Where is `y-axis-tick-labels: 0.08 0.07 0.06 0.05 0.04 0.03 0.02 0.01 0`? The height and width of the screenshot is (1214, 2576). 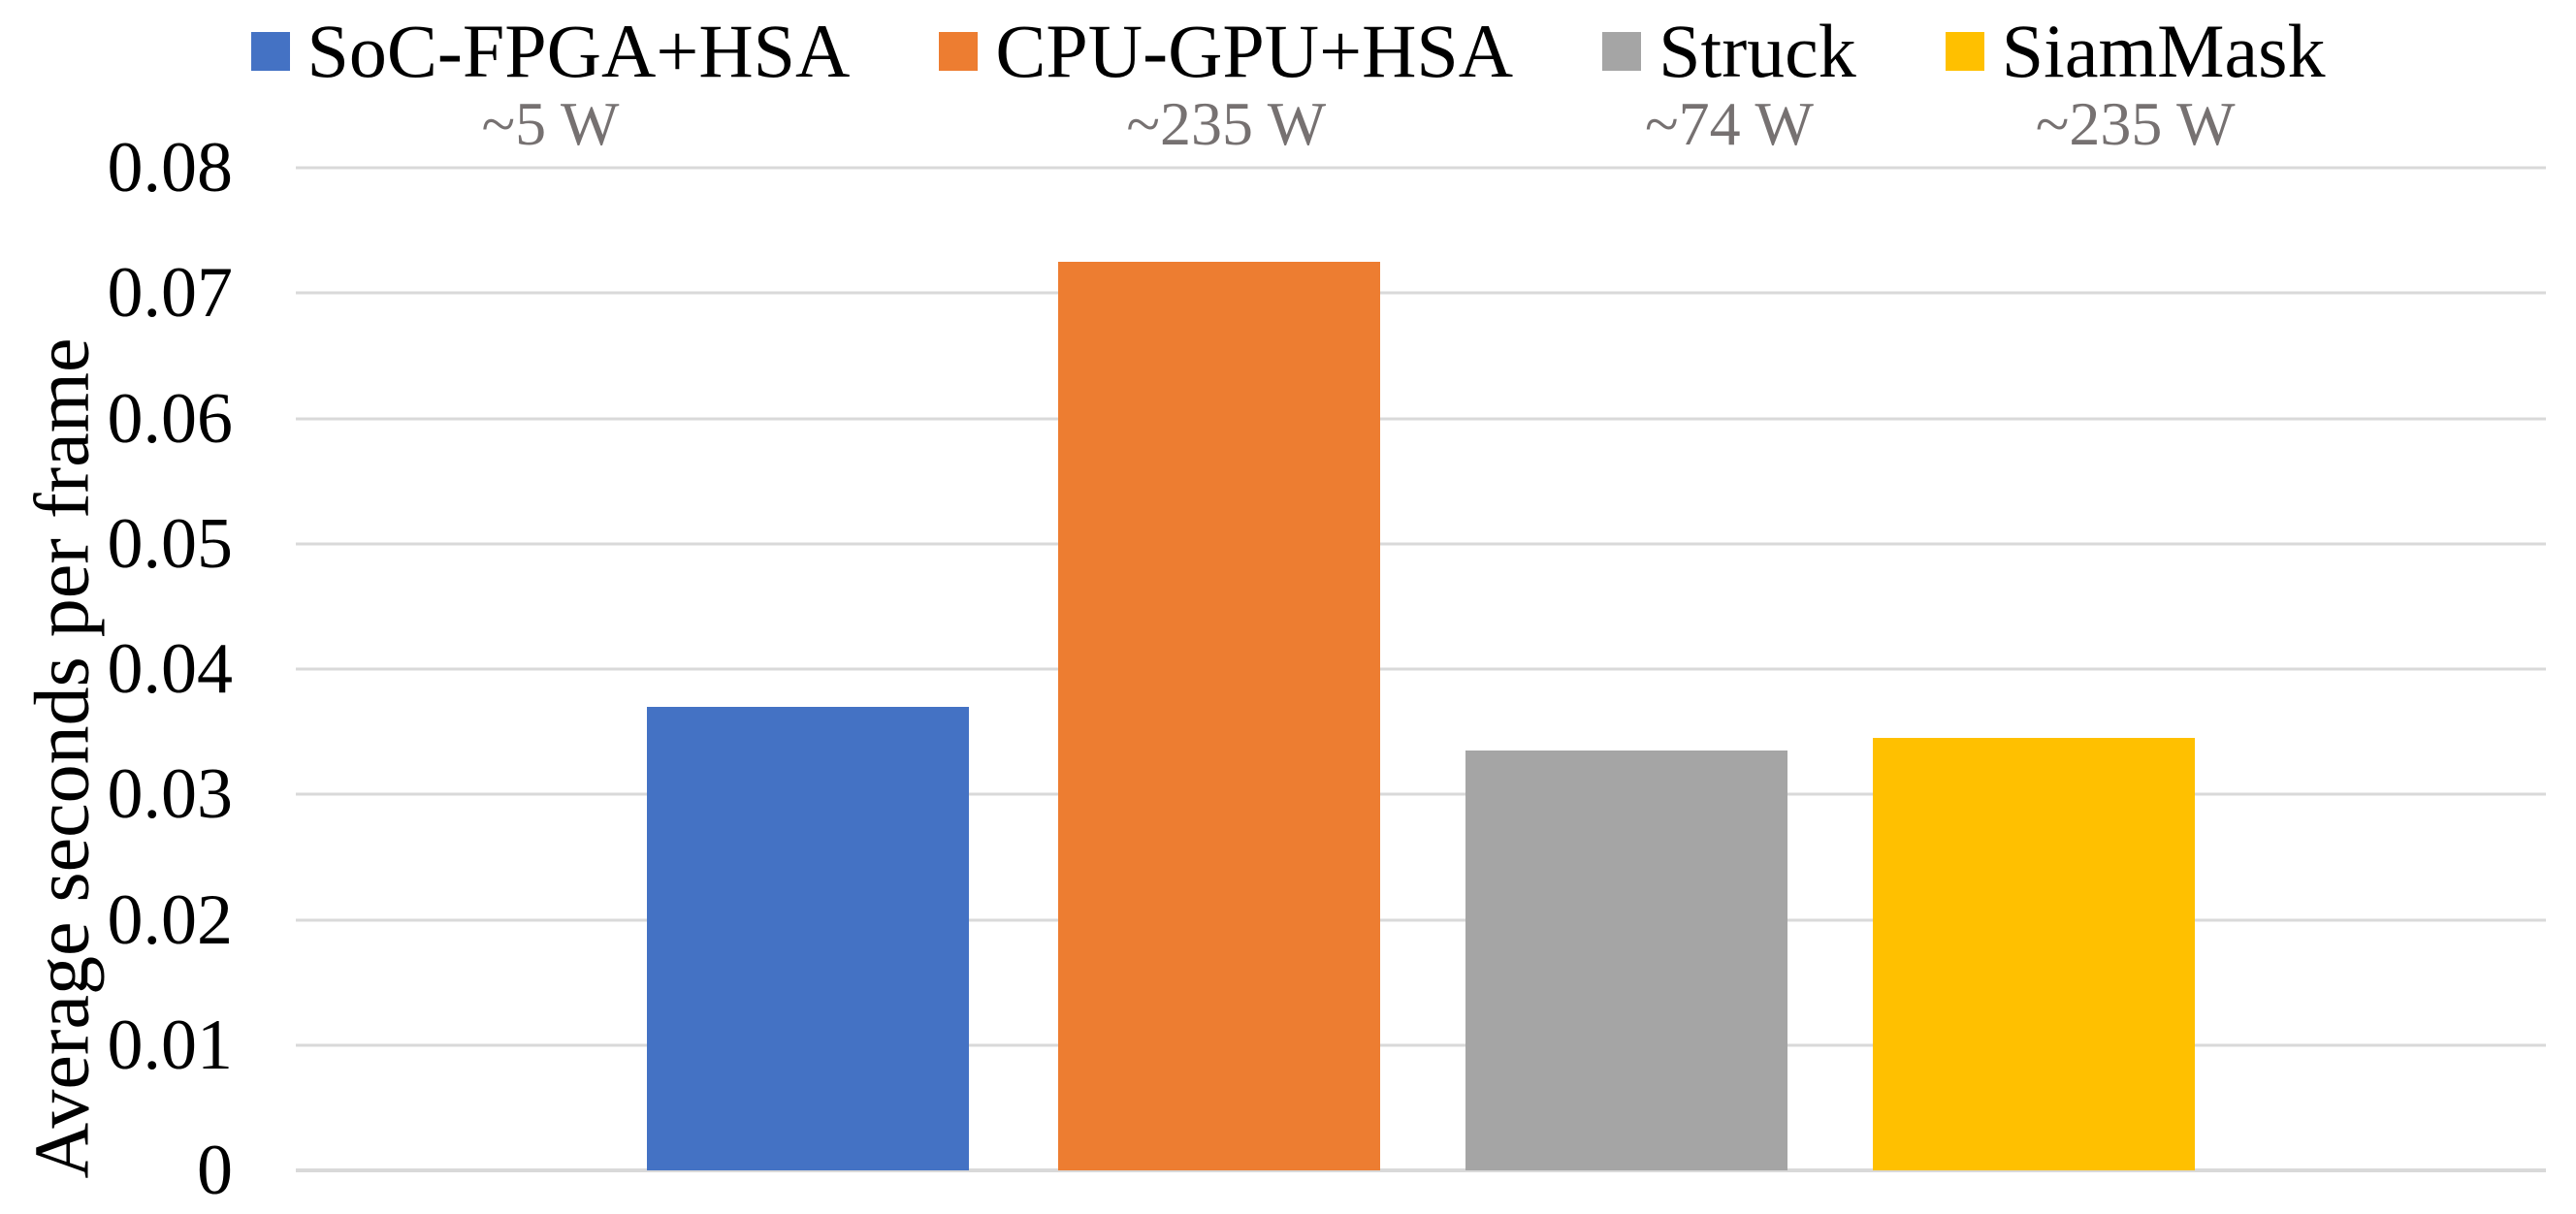
y-axis-tick-labels: 0.08 0.07 0.06 0.05 0.04 0.03 0.02 0.01 0 is located at coordinates (117, 669).